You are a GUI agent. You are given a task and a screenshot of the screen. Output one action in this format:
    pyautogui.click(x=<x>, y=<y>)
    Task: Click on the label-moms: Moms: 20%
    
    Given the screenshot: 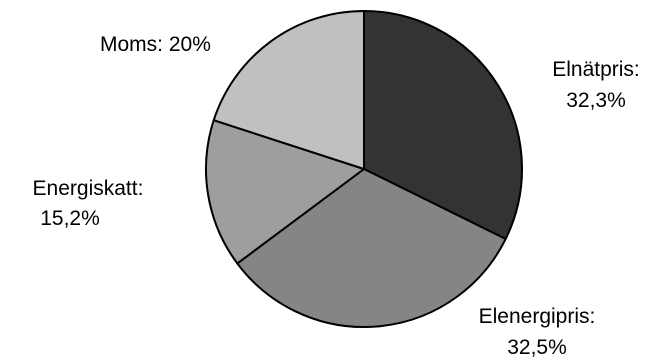 What is the action you would take?
    pyautogui.click(x=155, y=44)
    